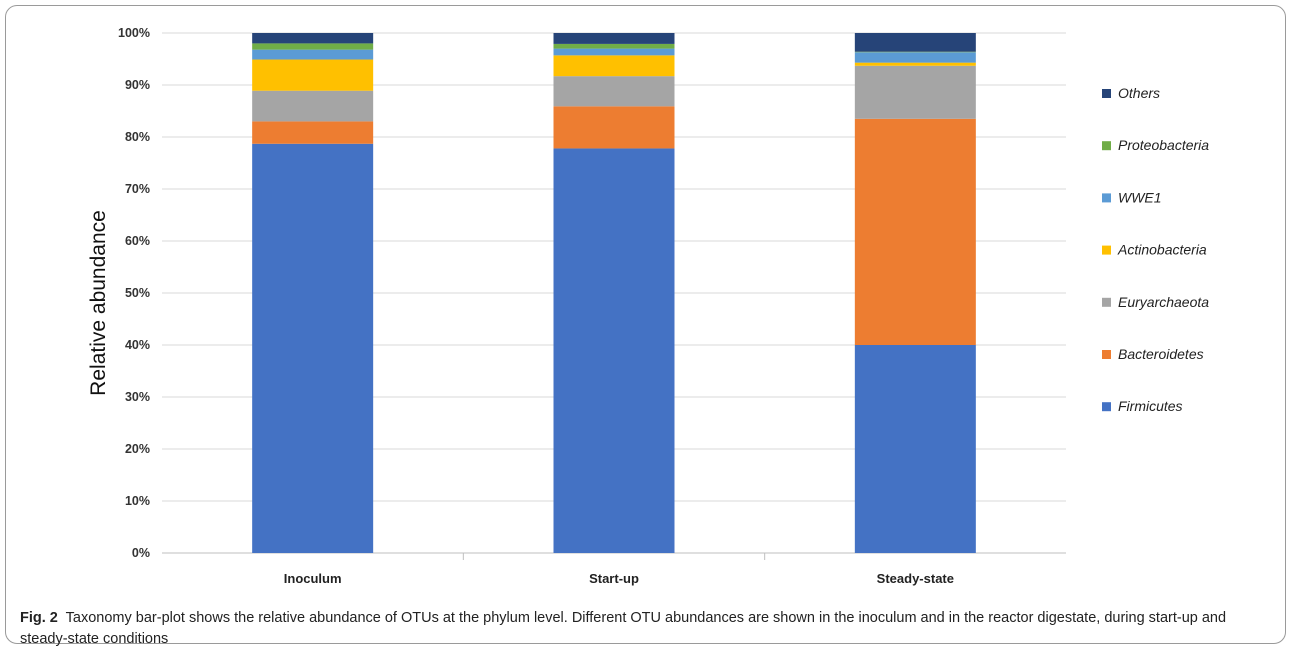 Image resolution: width=1293 pixels, height=651 pixels. What do you see at coordinates (313, 578) in the screenshot?
I see `x-category-label: Inoculum` at bounding box center [313, 578].